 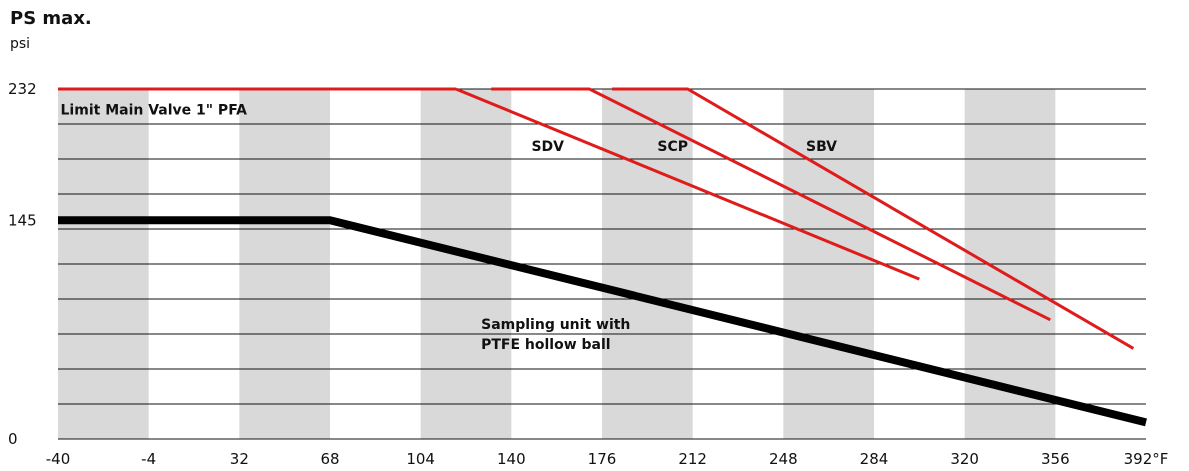 I want to click on x-tick-label: 176, so click(x=602, y=459).